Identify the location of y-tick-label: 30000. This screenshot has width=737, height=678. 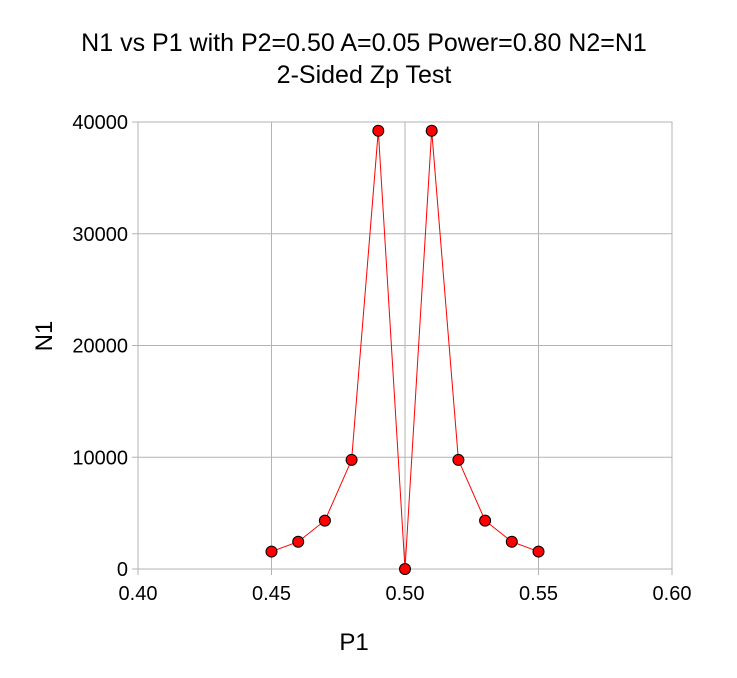
(100, 235).